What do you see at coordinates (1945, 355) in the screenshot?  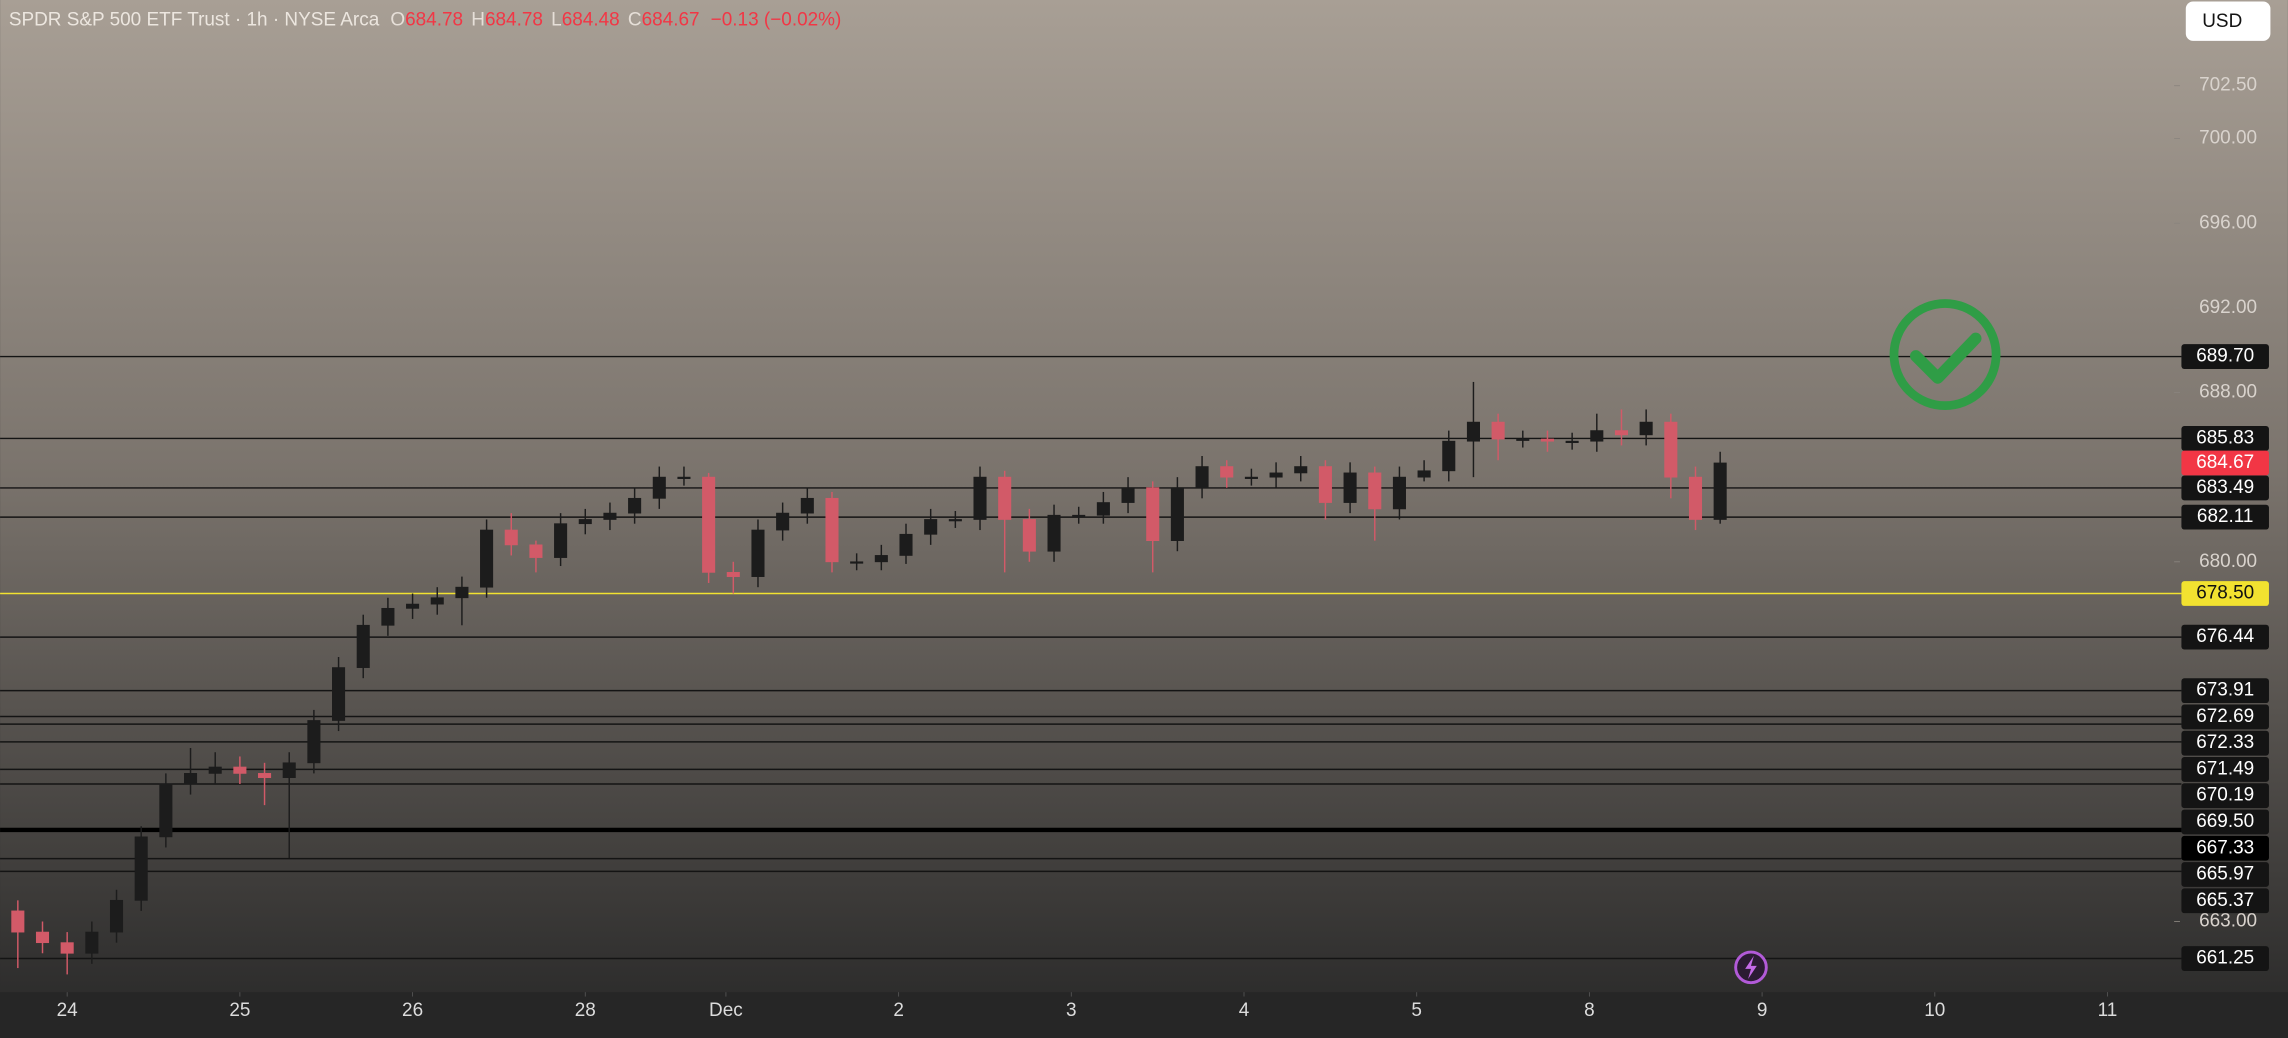 I see `check-circle` at bounding box center [1945, 355].